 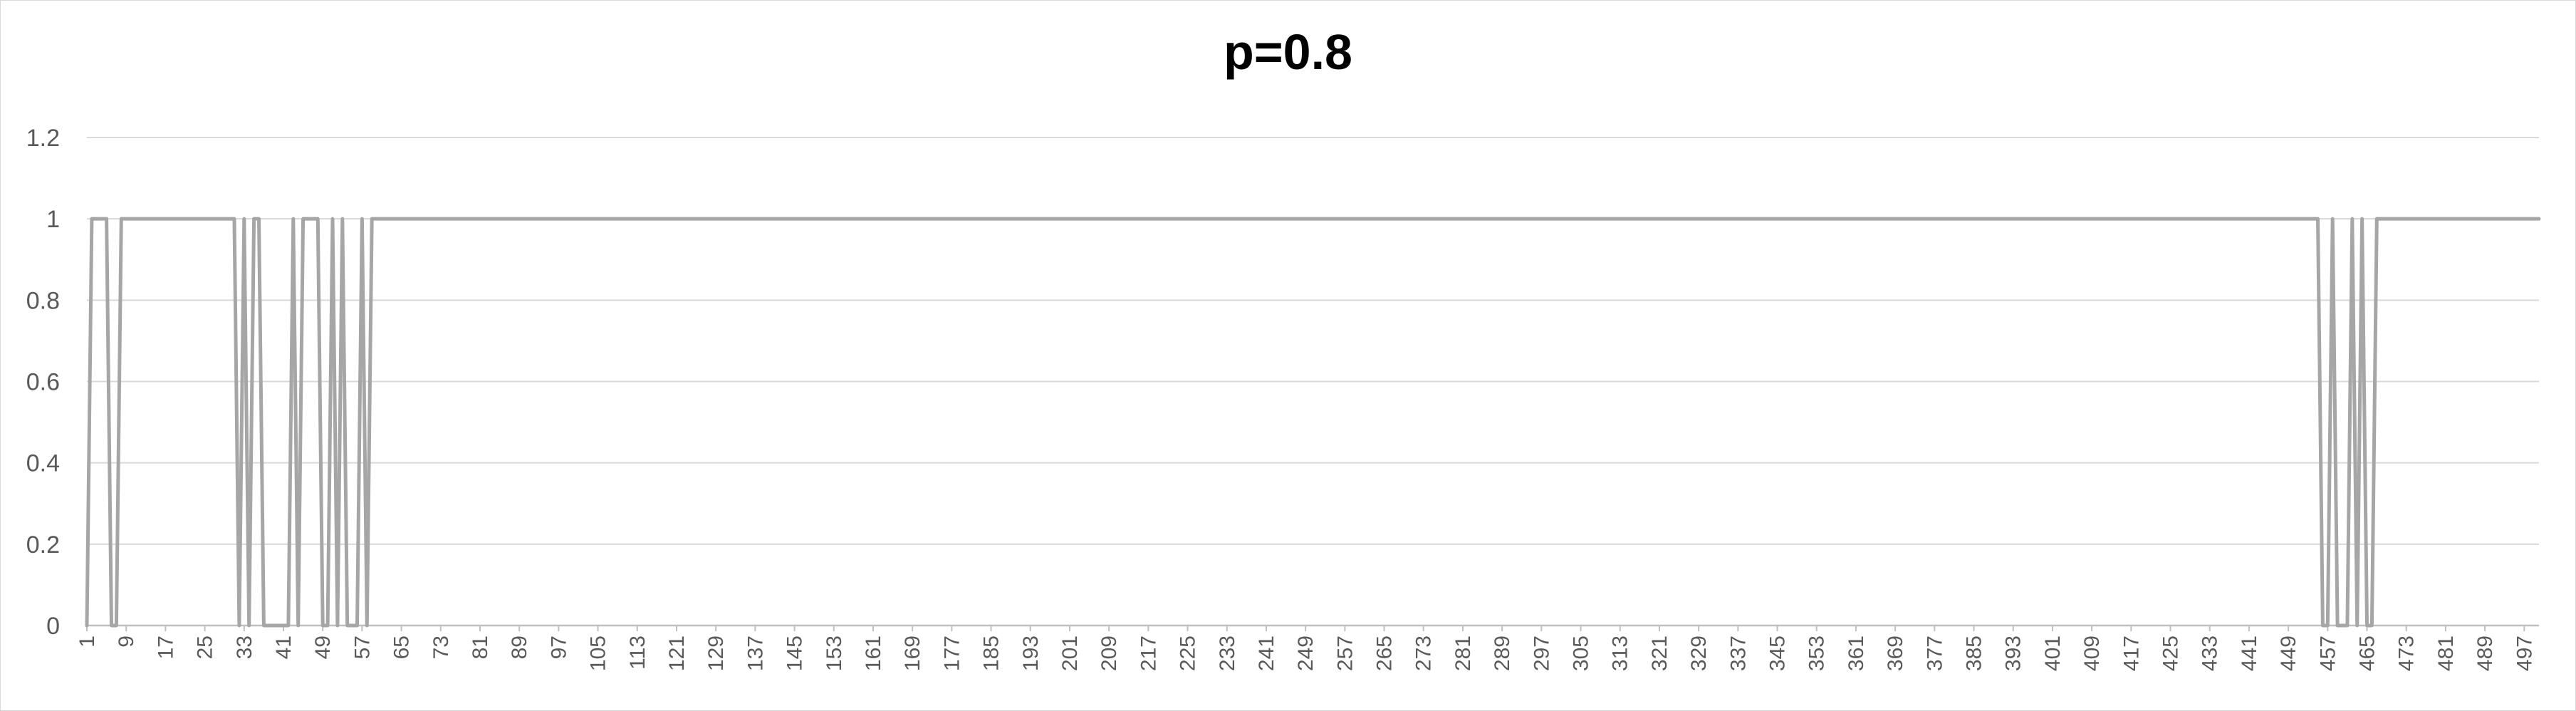 I want to click on x-tick-label: 185, so click(x=992, y=653).